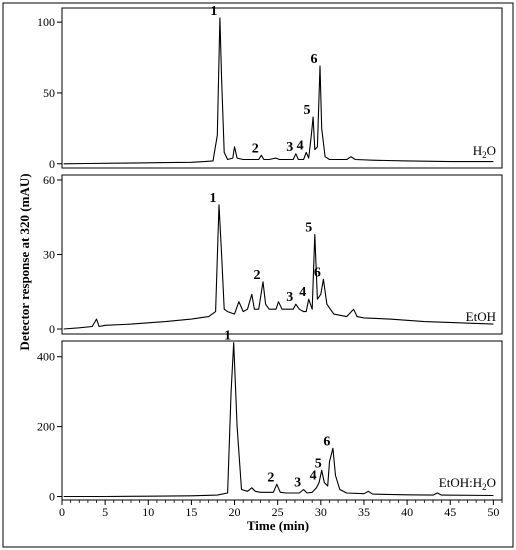 This screenshot has width=516, height=550. What do you see at coordinates (148, 512) in the screenshot?
I see `x-tick-label: 10` at bounding box center [148, 512].